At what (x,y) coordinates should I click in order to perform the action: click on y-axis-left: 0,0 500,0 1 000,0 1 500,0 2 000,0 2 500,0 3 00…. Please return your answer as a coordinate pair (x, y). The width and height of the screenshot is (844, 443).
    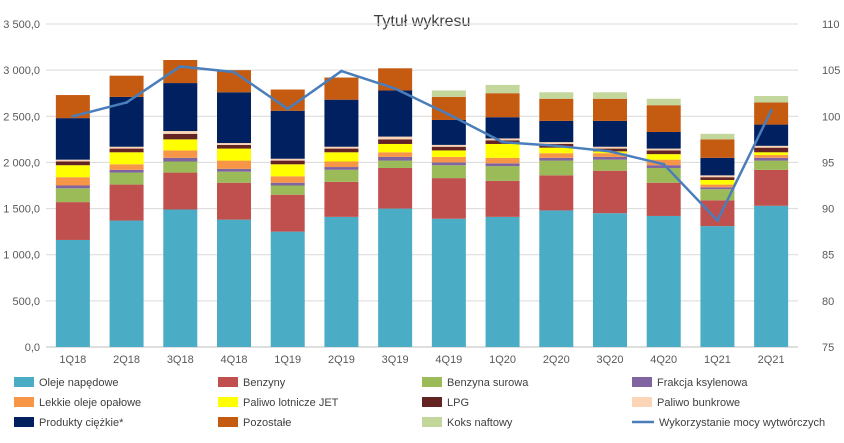
    Looking at the image, I should click on (21, 186).